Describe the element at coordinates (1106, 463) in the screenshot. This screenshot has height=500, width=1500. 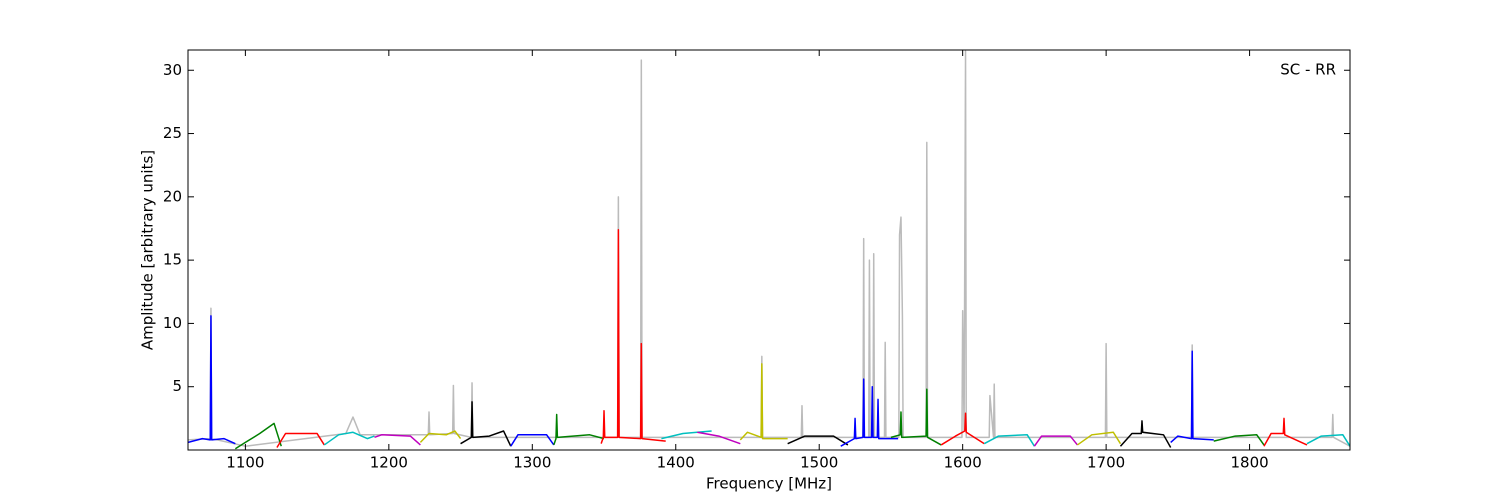
I see `x-tick-label: 1700` at that location.